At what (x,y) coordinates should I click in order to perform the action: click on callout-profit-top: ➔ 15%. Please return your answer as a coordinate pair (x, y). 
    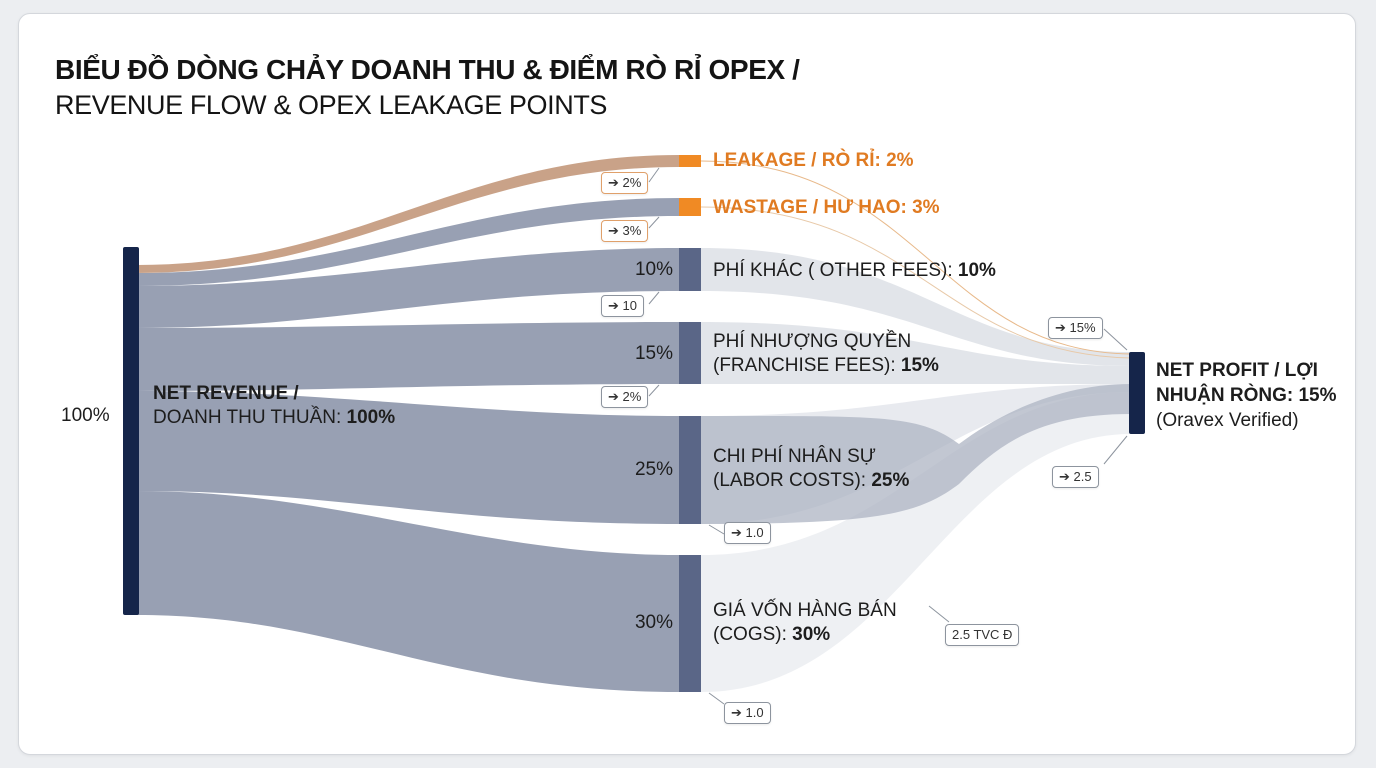
    Looking at the image, I should click on (1075, 328).